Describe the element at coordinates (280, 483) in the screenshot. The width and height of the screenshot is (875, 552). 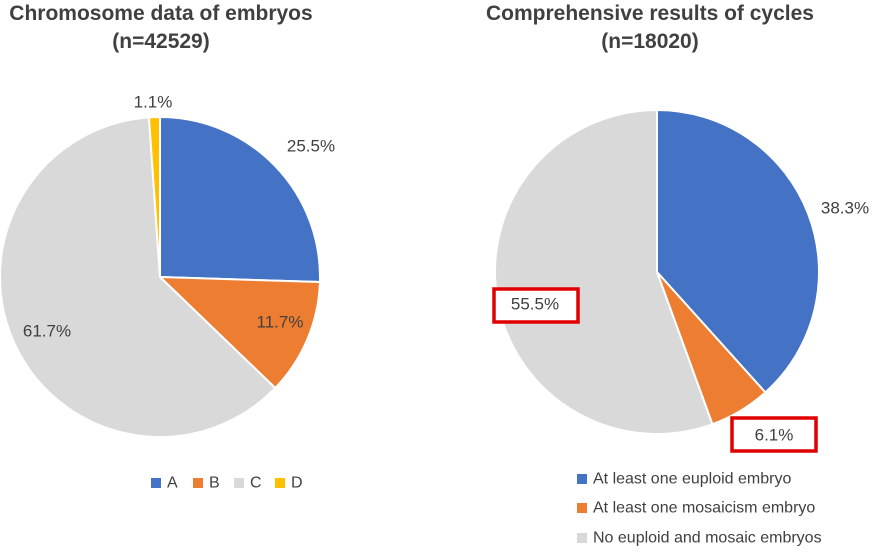
I see `legend-swatch-d` at that location.